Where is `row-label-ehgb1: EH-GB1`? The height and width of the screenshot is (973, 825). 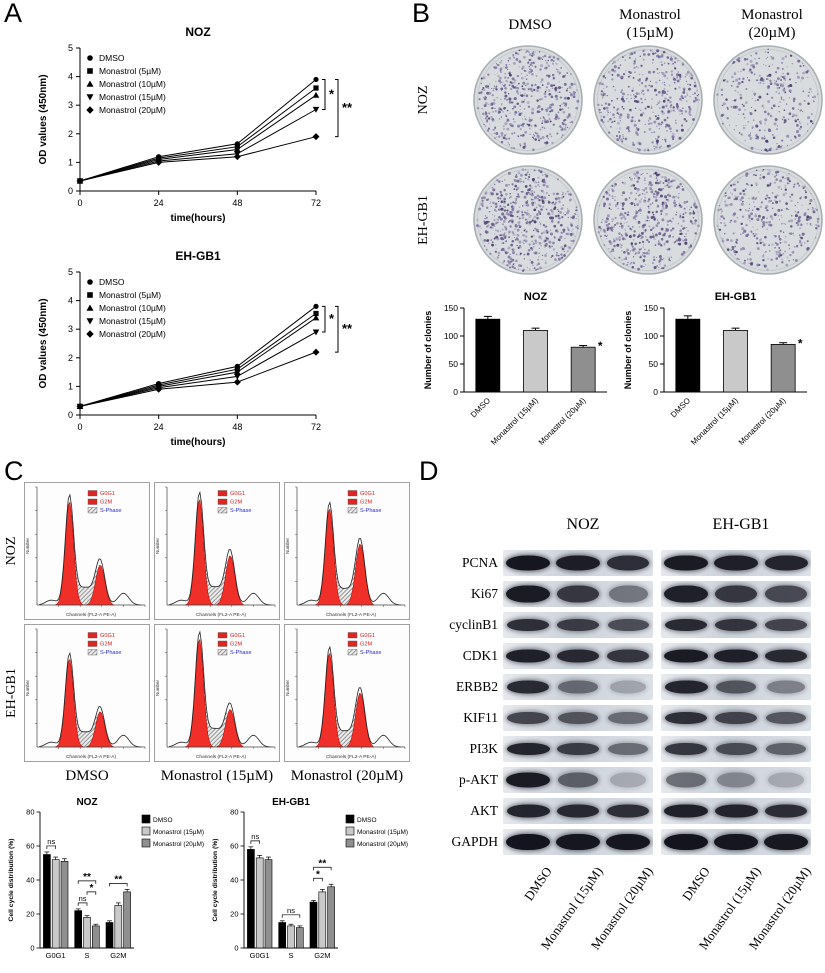 row-label-ehgb1: EH-GB1 is located at coordinates (11, 693).